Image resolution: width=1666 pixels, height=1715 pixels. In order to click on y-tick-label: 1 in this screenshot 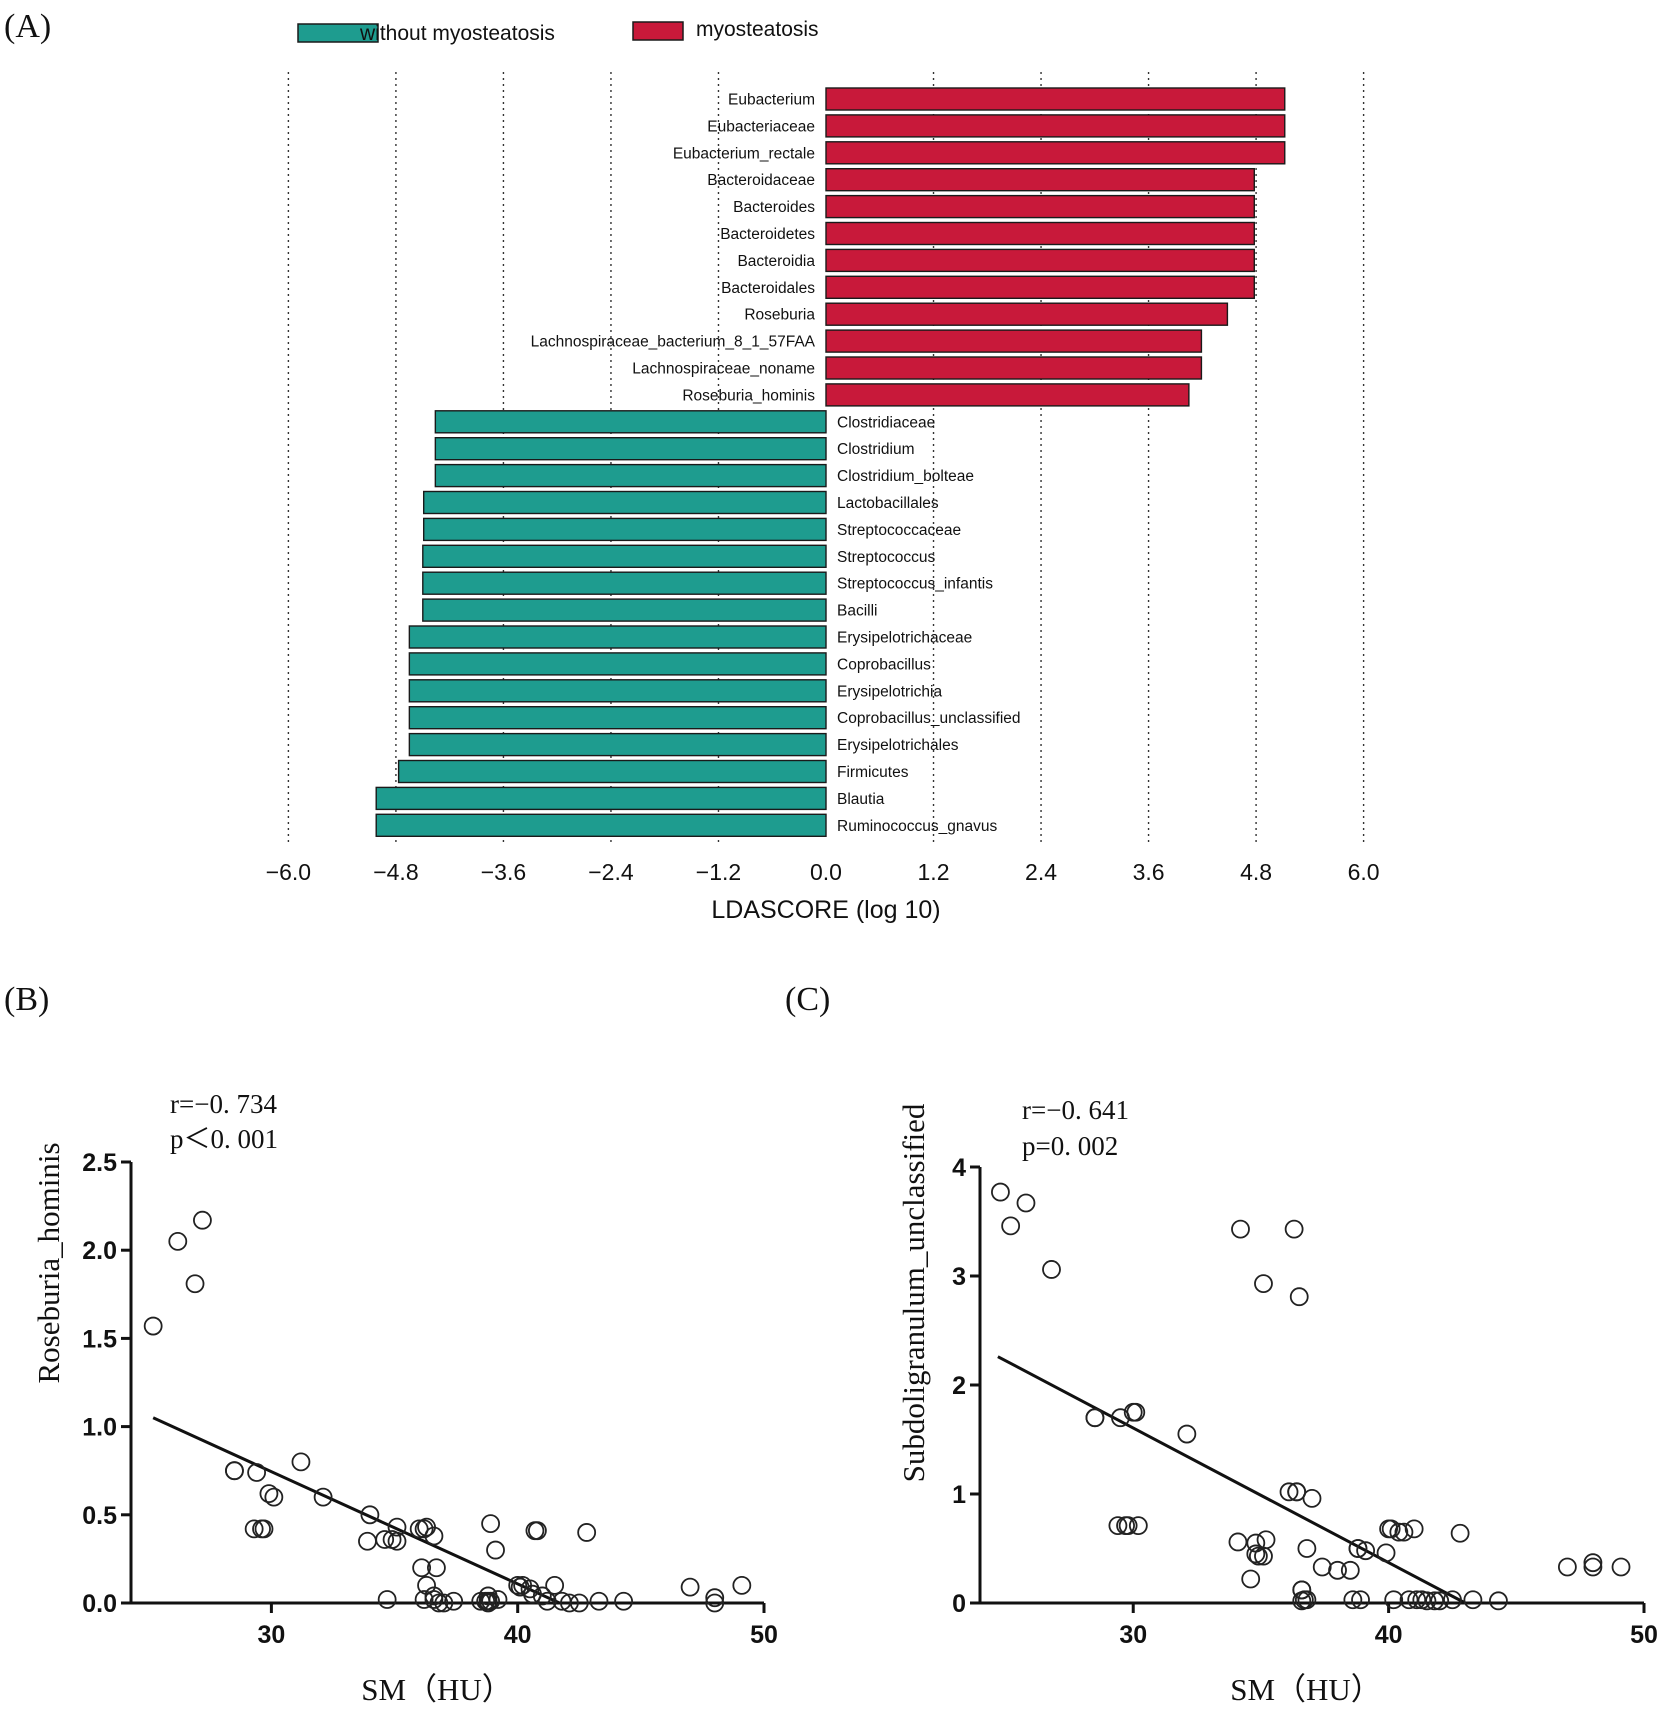, I will do `click(959, 1495)`.